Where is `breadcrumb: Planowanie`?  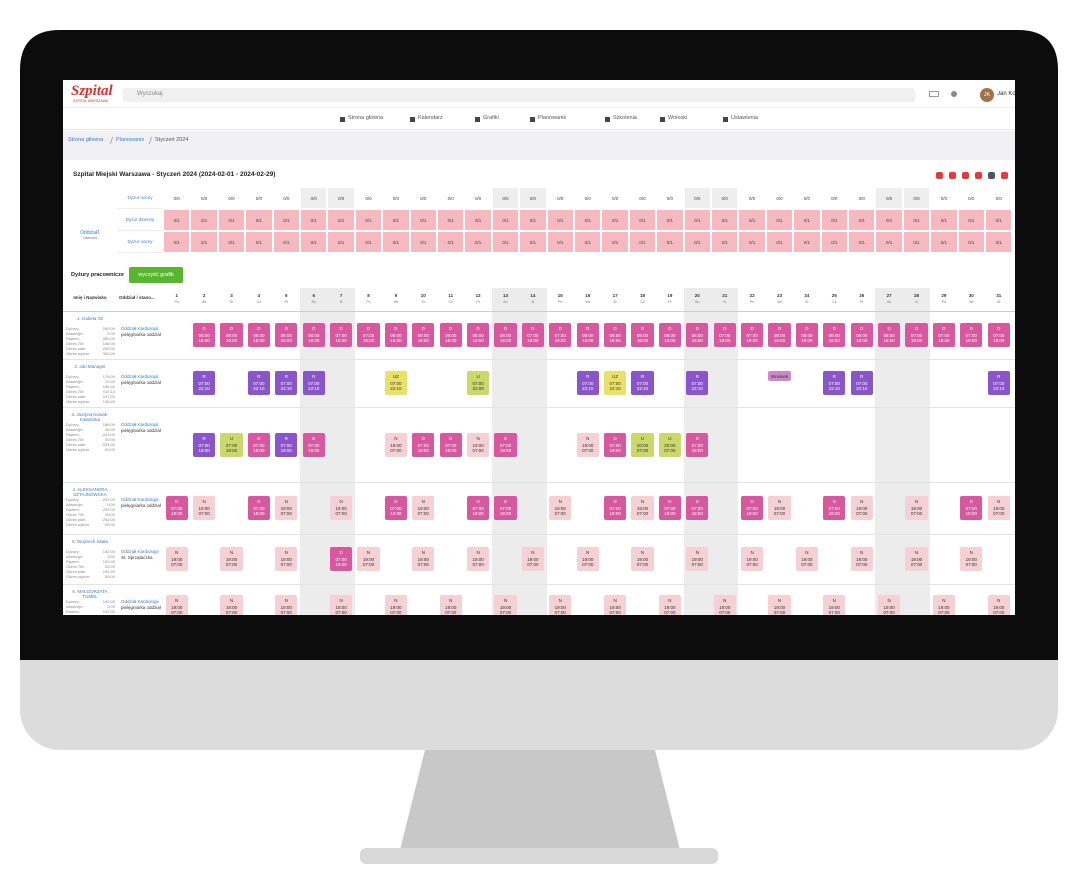 breadcrumb: Planowanie is located at coordinates (130, 140).